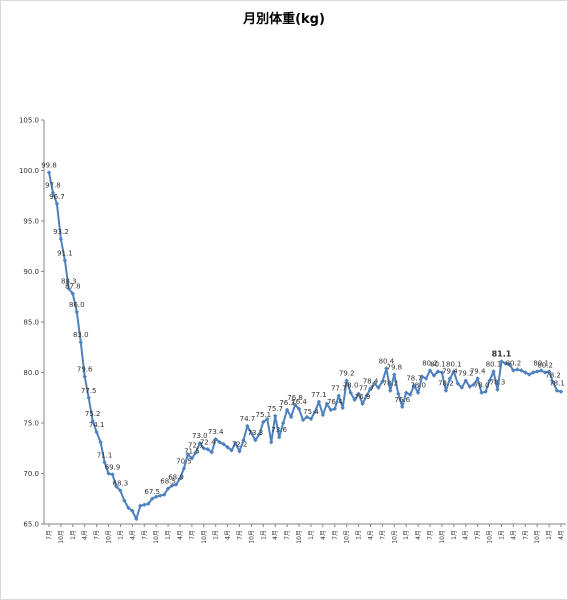 The height and width of the screenshot is (600, 568). What do you see at coordinates (311, 412) in the screenshot?
I see `data-label: 75.4` at bounding box center [311, 412].